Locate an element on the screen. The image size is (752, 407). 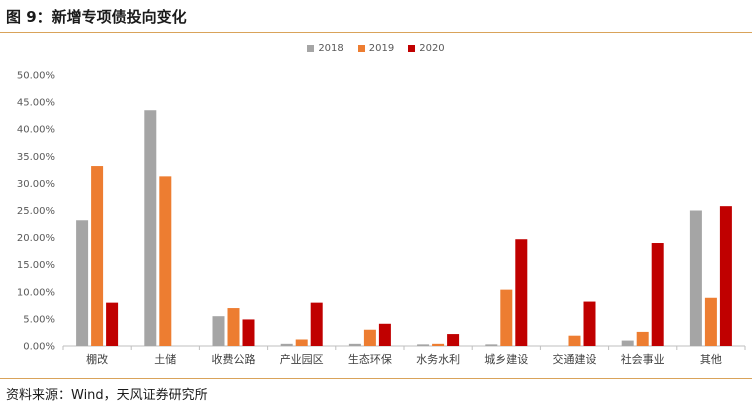
legend-swatch-2018 is located at coordinates (311, 48).